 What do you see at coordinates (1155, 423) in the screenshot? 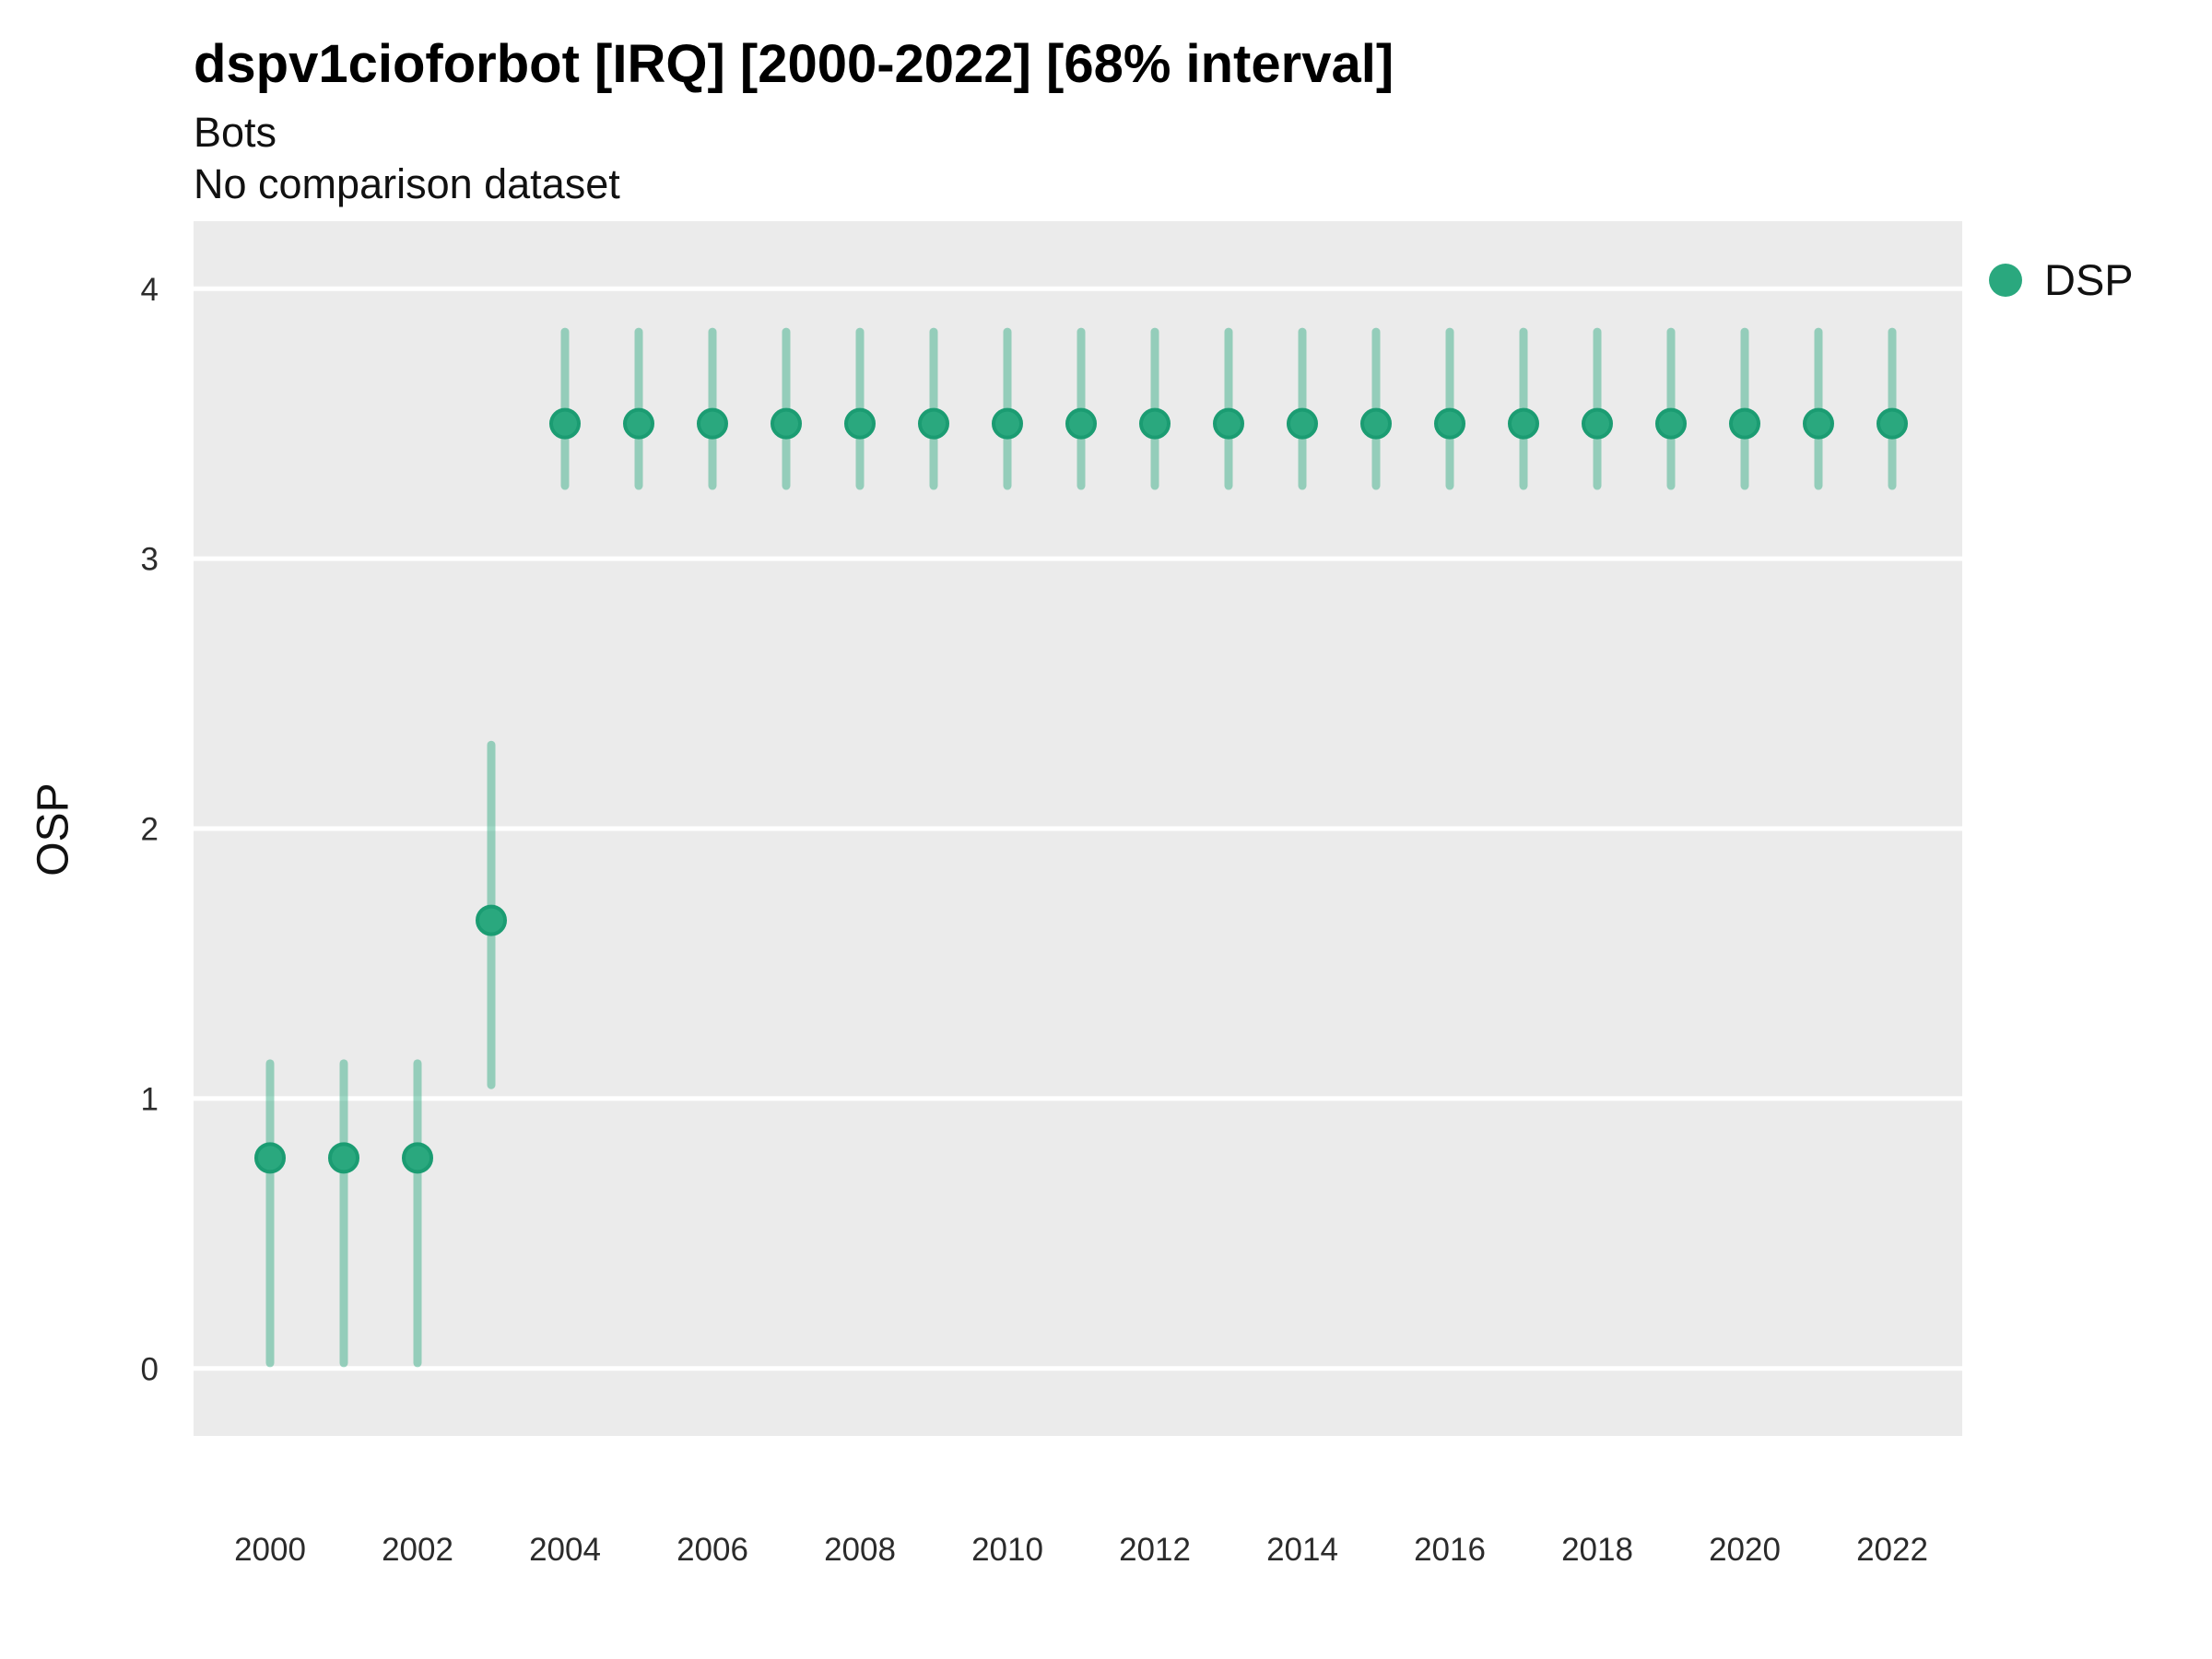
I see `point-marker-2012` at bounding box center [1155, 423].